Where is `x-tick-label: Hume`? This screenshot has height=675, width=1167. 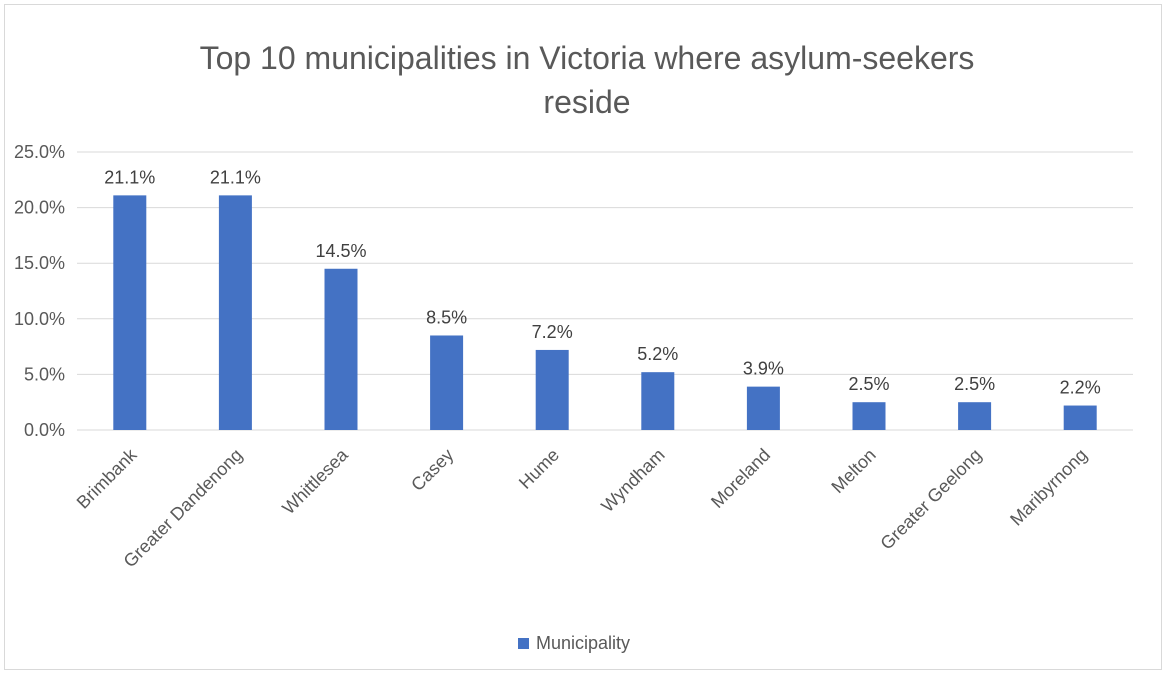 x-tick-label: Hume is located at coordinates (539, 469).